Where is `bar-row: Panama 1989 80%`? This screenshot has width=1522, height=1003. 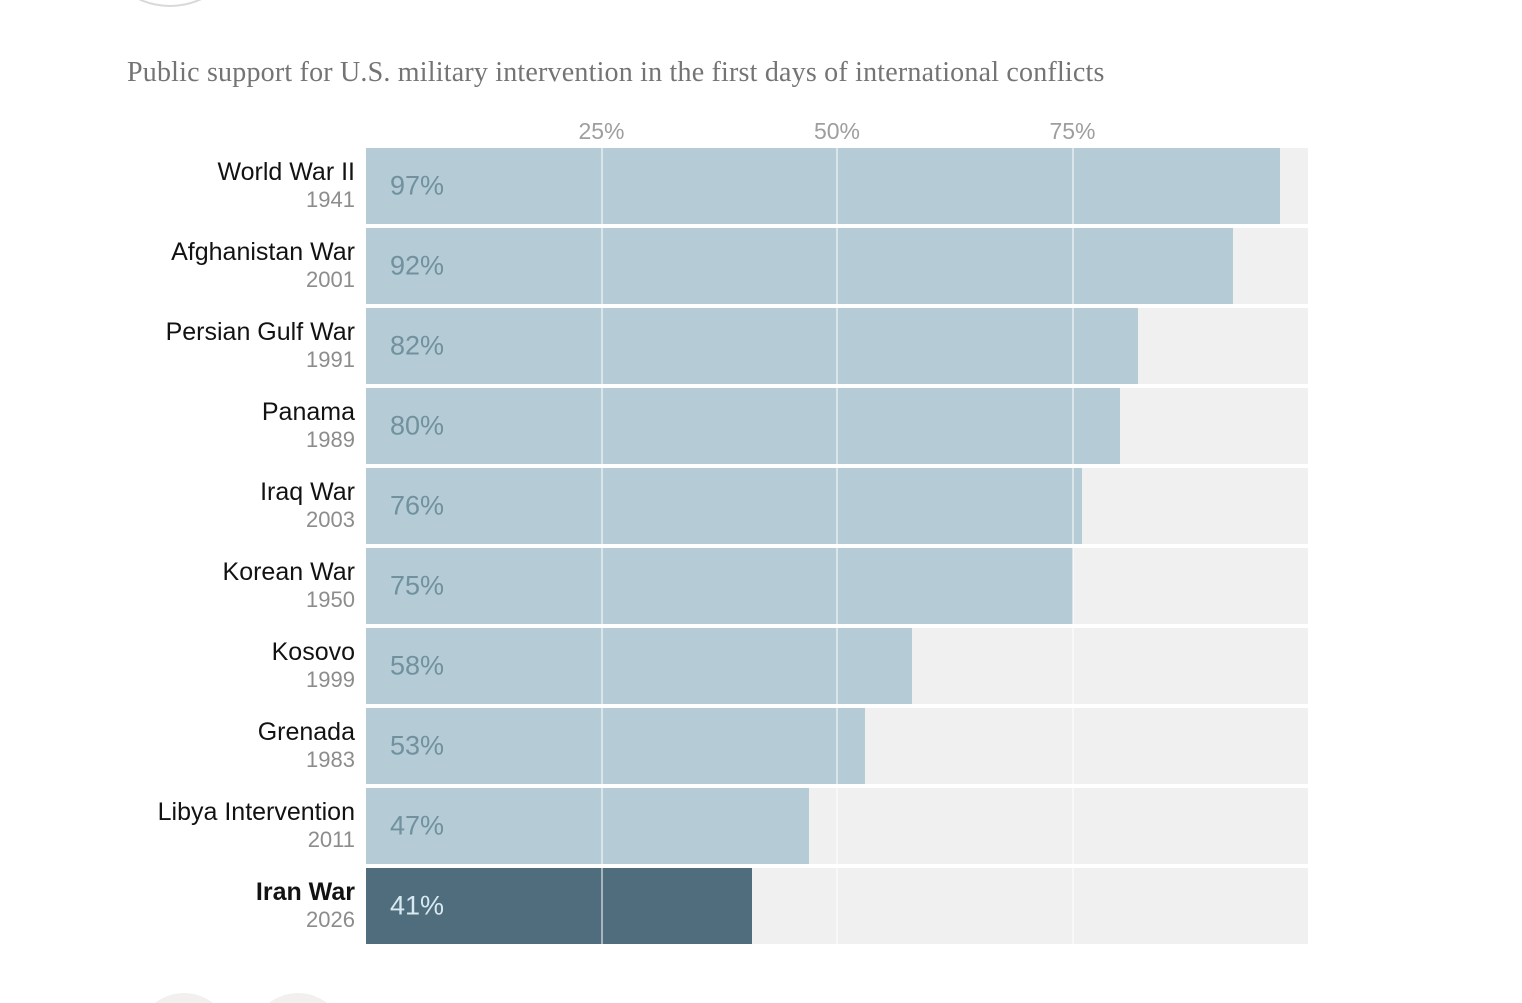 bar-row: Panama 1989 80% is located at coordinates (654, 426).